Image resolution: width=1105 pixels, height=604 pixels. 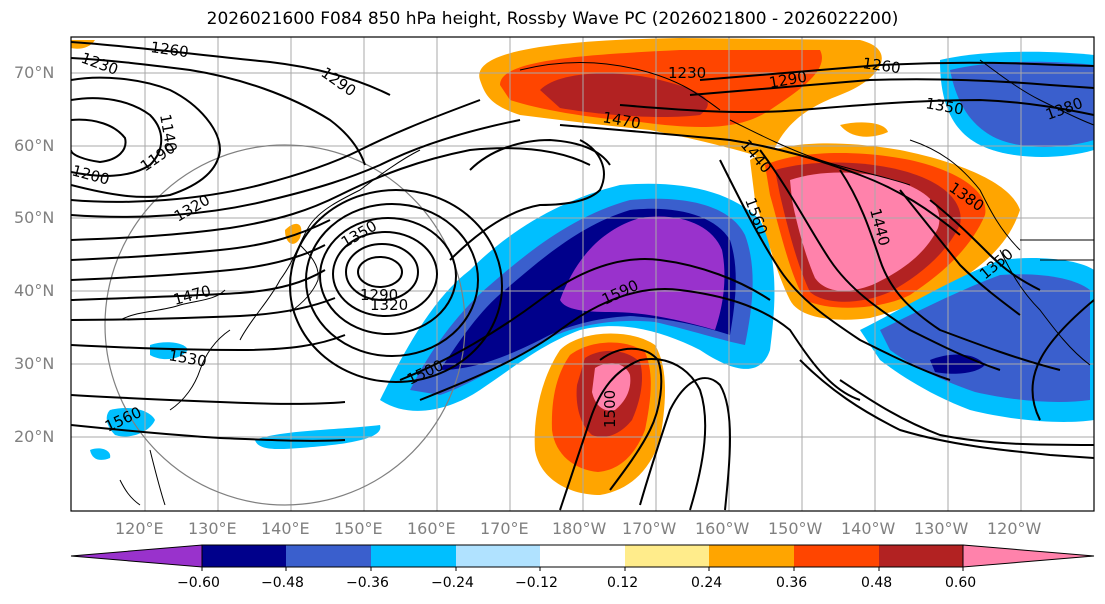 What do you see at coordinates (707, 583) in the screenshot?
I see `colorbar-tick-label: 0.24` at bounding box center [707, 583].